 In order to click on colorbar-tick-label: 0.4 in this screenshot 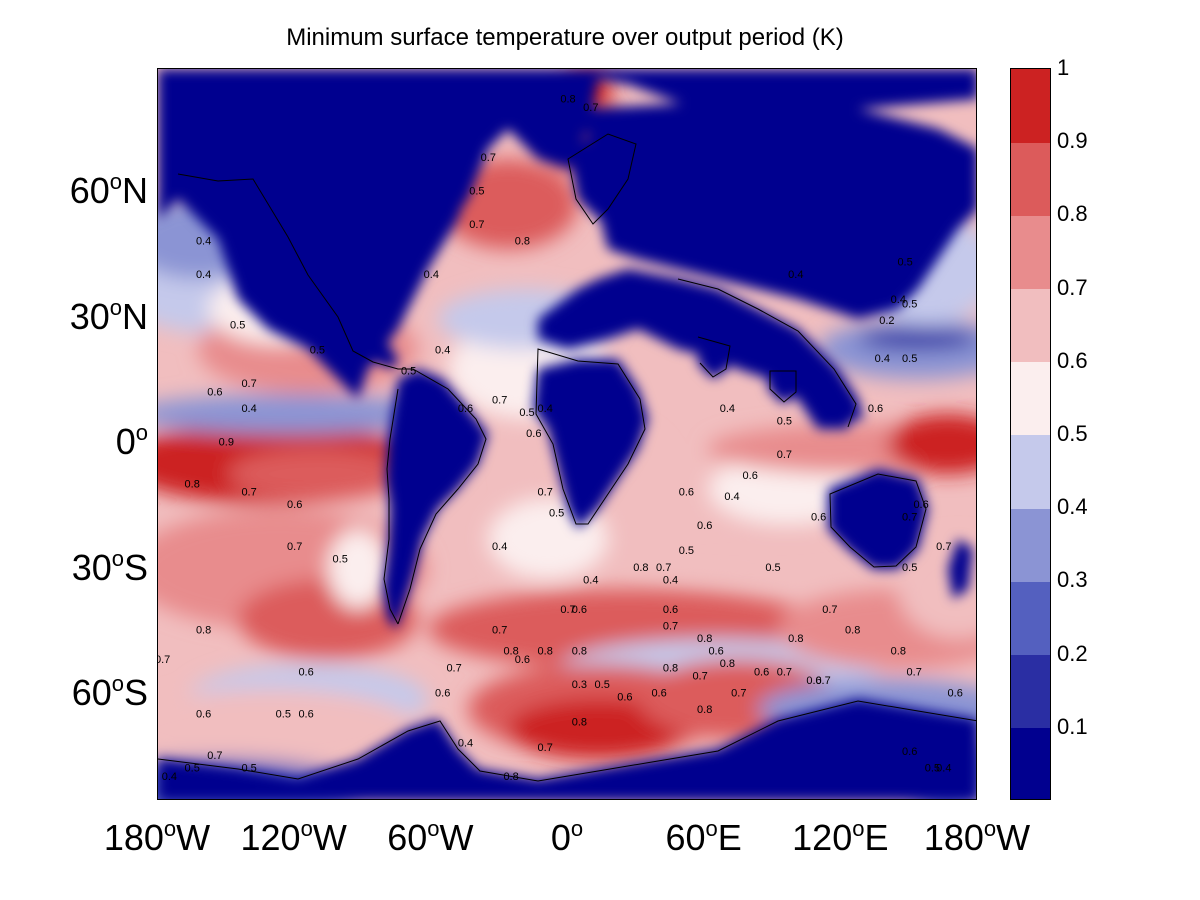, I will do `click(1072, 507)`.